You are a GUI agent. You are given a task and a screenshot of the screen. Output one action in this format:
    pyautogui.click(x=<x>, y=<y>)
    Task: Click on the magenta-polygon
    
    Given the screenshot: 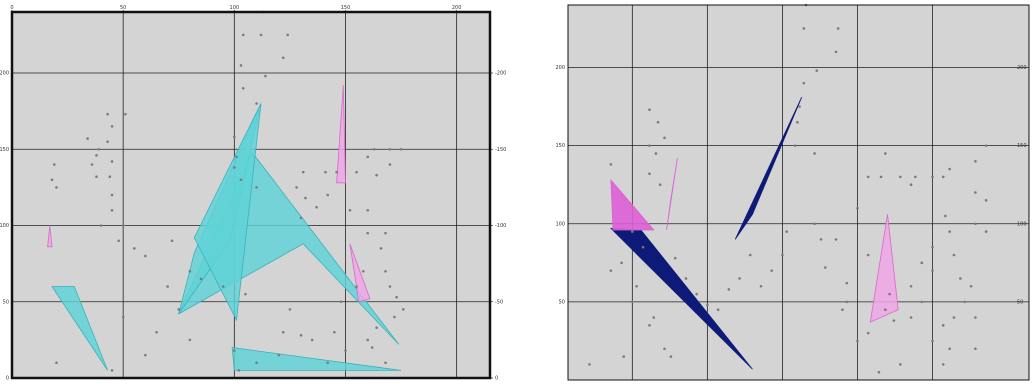 What is the action you would take?
    pyautogui.click(x=672, y=194)
    